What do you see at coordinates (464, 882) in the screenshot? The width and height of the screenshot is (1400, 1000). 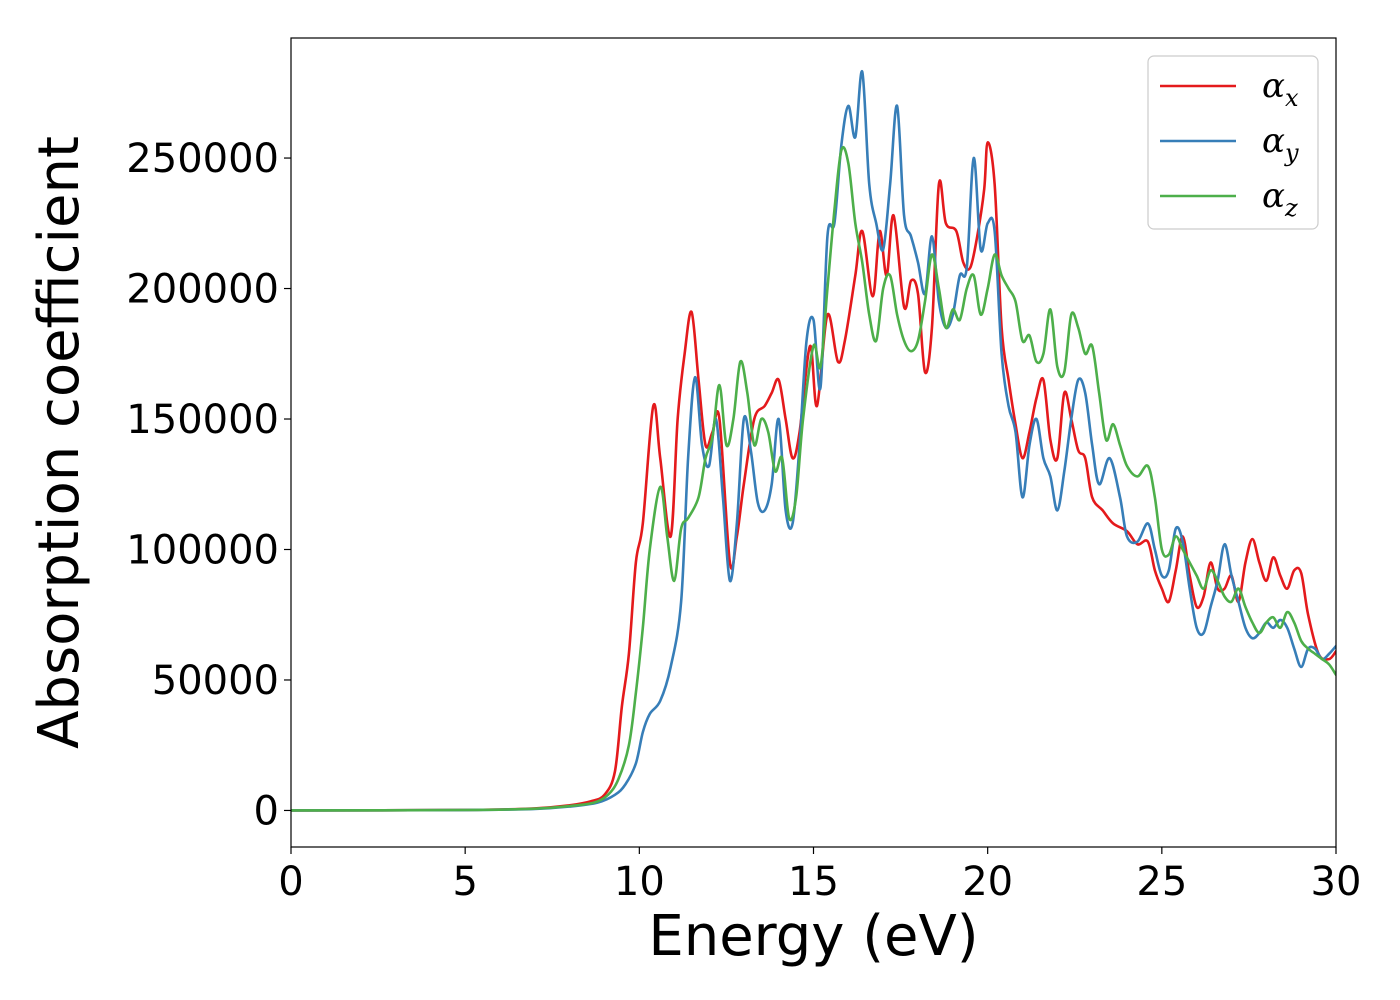 I see `x-tick-label: 5` at bounding box center [464, 882].